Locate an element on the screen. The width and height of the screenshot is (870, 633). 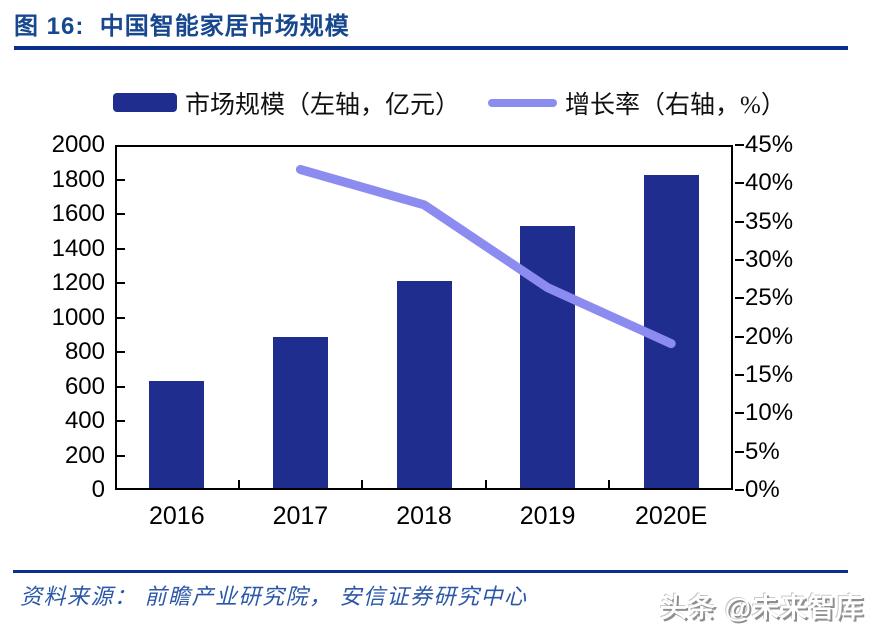
x-axis-label: 2017 is located at coordinates (300, 516).